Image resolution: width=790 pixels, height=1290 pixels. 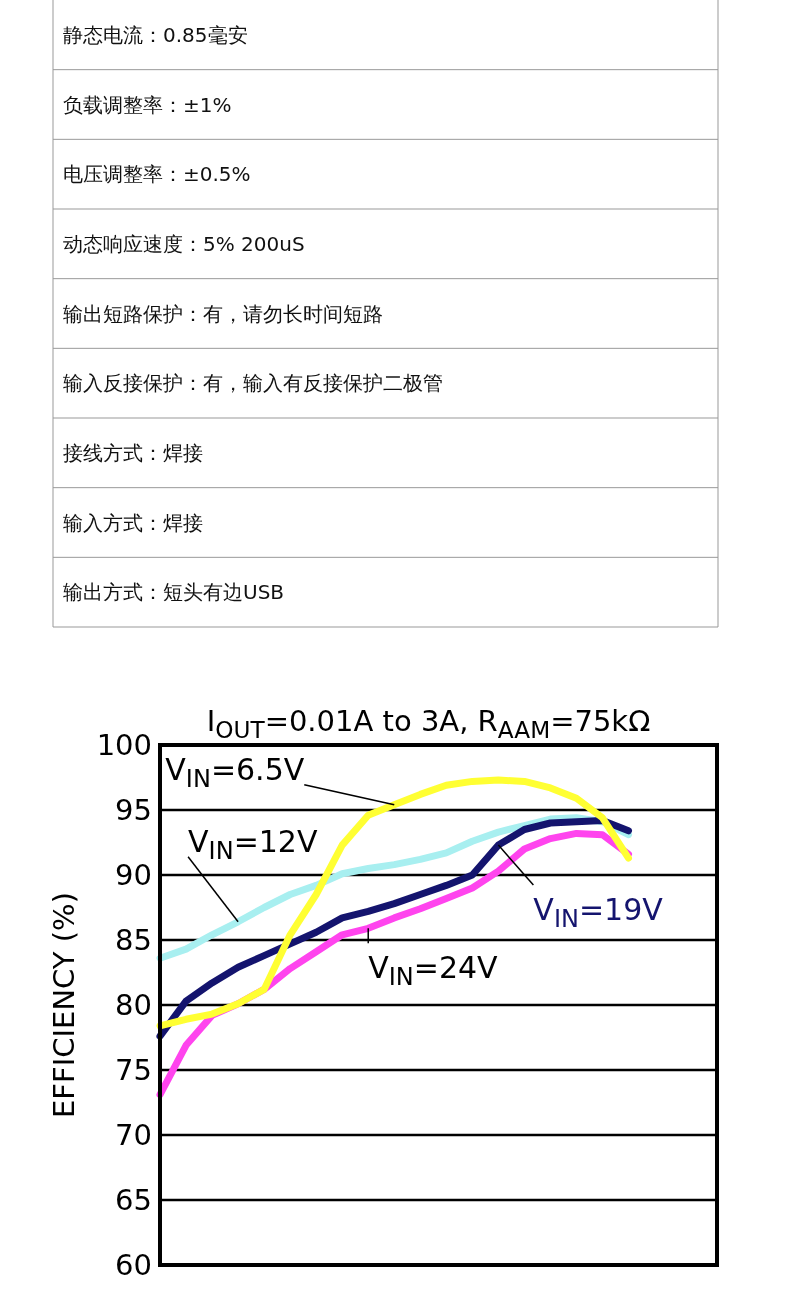 What do you see at coordinates (253, 383) in the screenshot?
I see `text: 输入反接保护：有，输入有反接保护二极管` at bounding box center [253, 383].